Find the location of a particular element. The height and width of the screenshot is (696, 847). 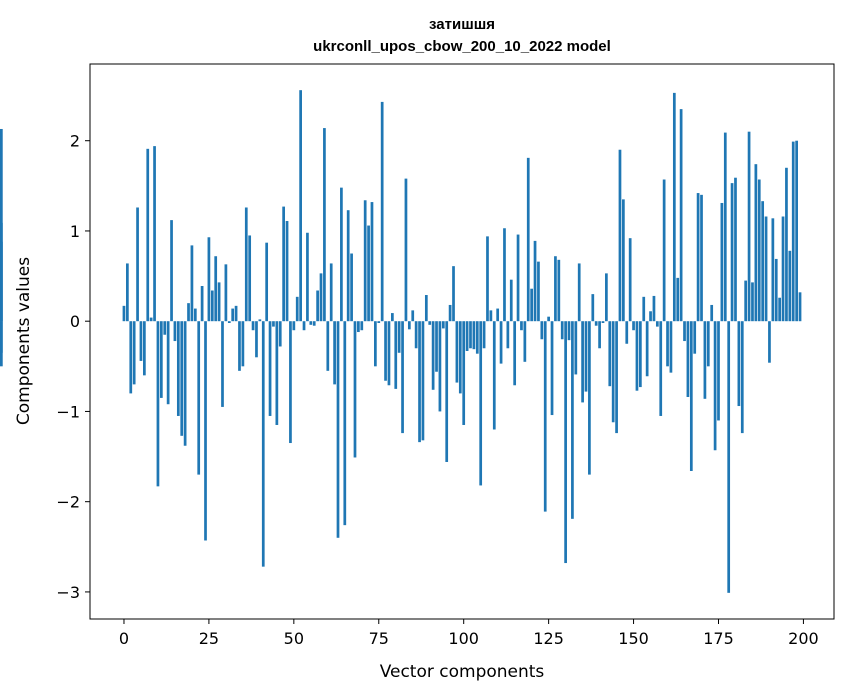

x-tick-label: 175 is located at coordinates (718, 638).